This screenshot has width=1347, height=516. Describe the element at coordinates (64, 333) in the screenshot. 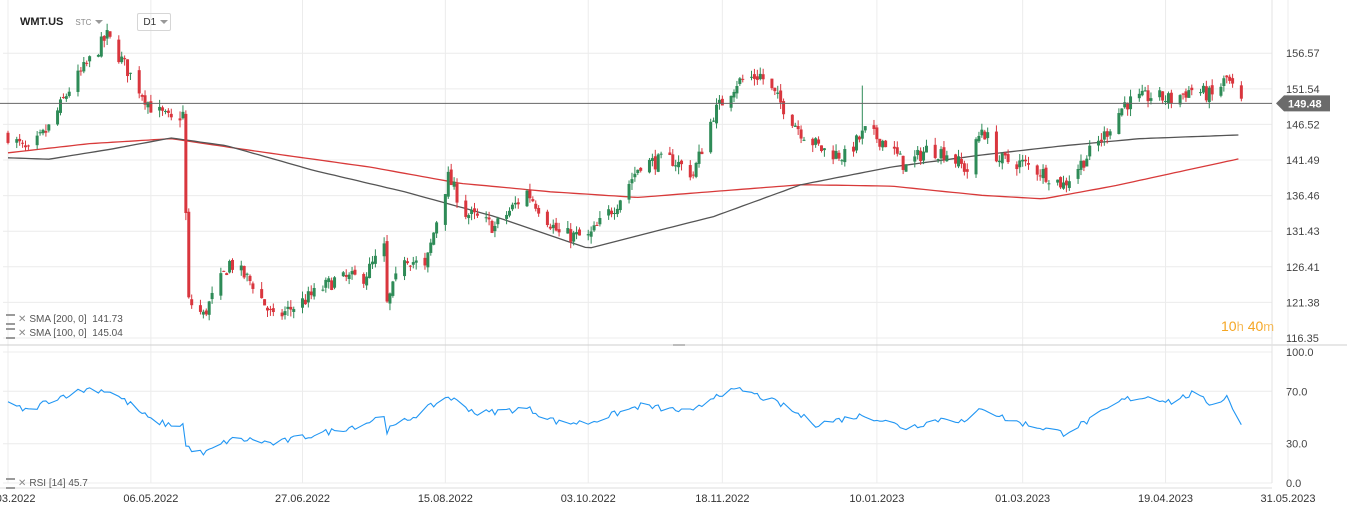

I see `legend-sma100: ✕ SMA [100, 0] 145.04` at that location.